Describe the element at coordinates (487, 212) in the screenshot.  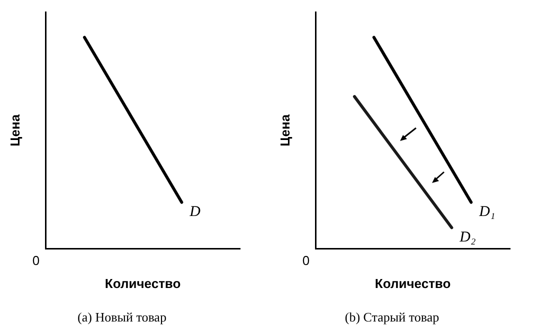
I see `series-label: D₁` at that location.